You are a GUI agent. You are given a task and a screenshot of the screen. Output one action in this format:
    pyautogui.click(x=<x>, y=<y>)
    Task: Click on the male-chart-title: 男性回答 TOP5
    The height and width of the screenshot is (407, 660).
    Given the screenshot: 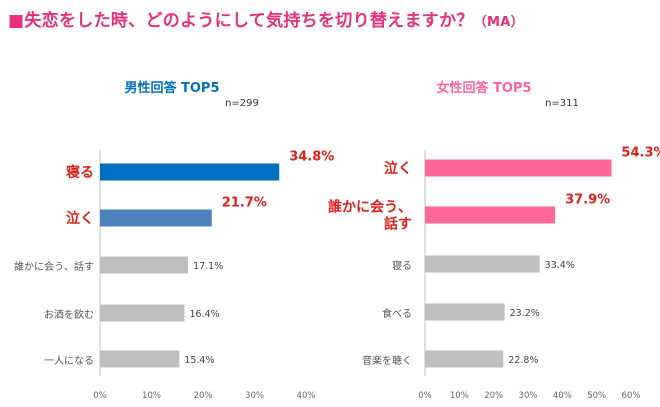 What is the action you would take?
    pyautogui.click(x=171, y=88)
    